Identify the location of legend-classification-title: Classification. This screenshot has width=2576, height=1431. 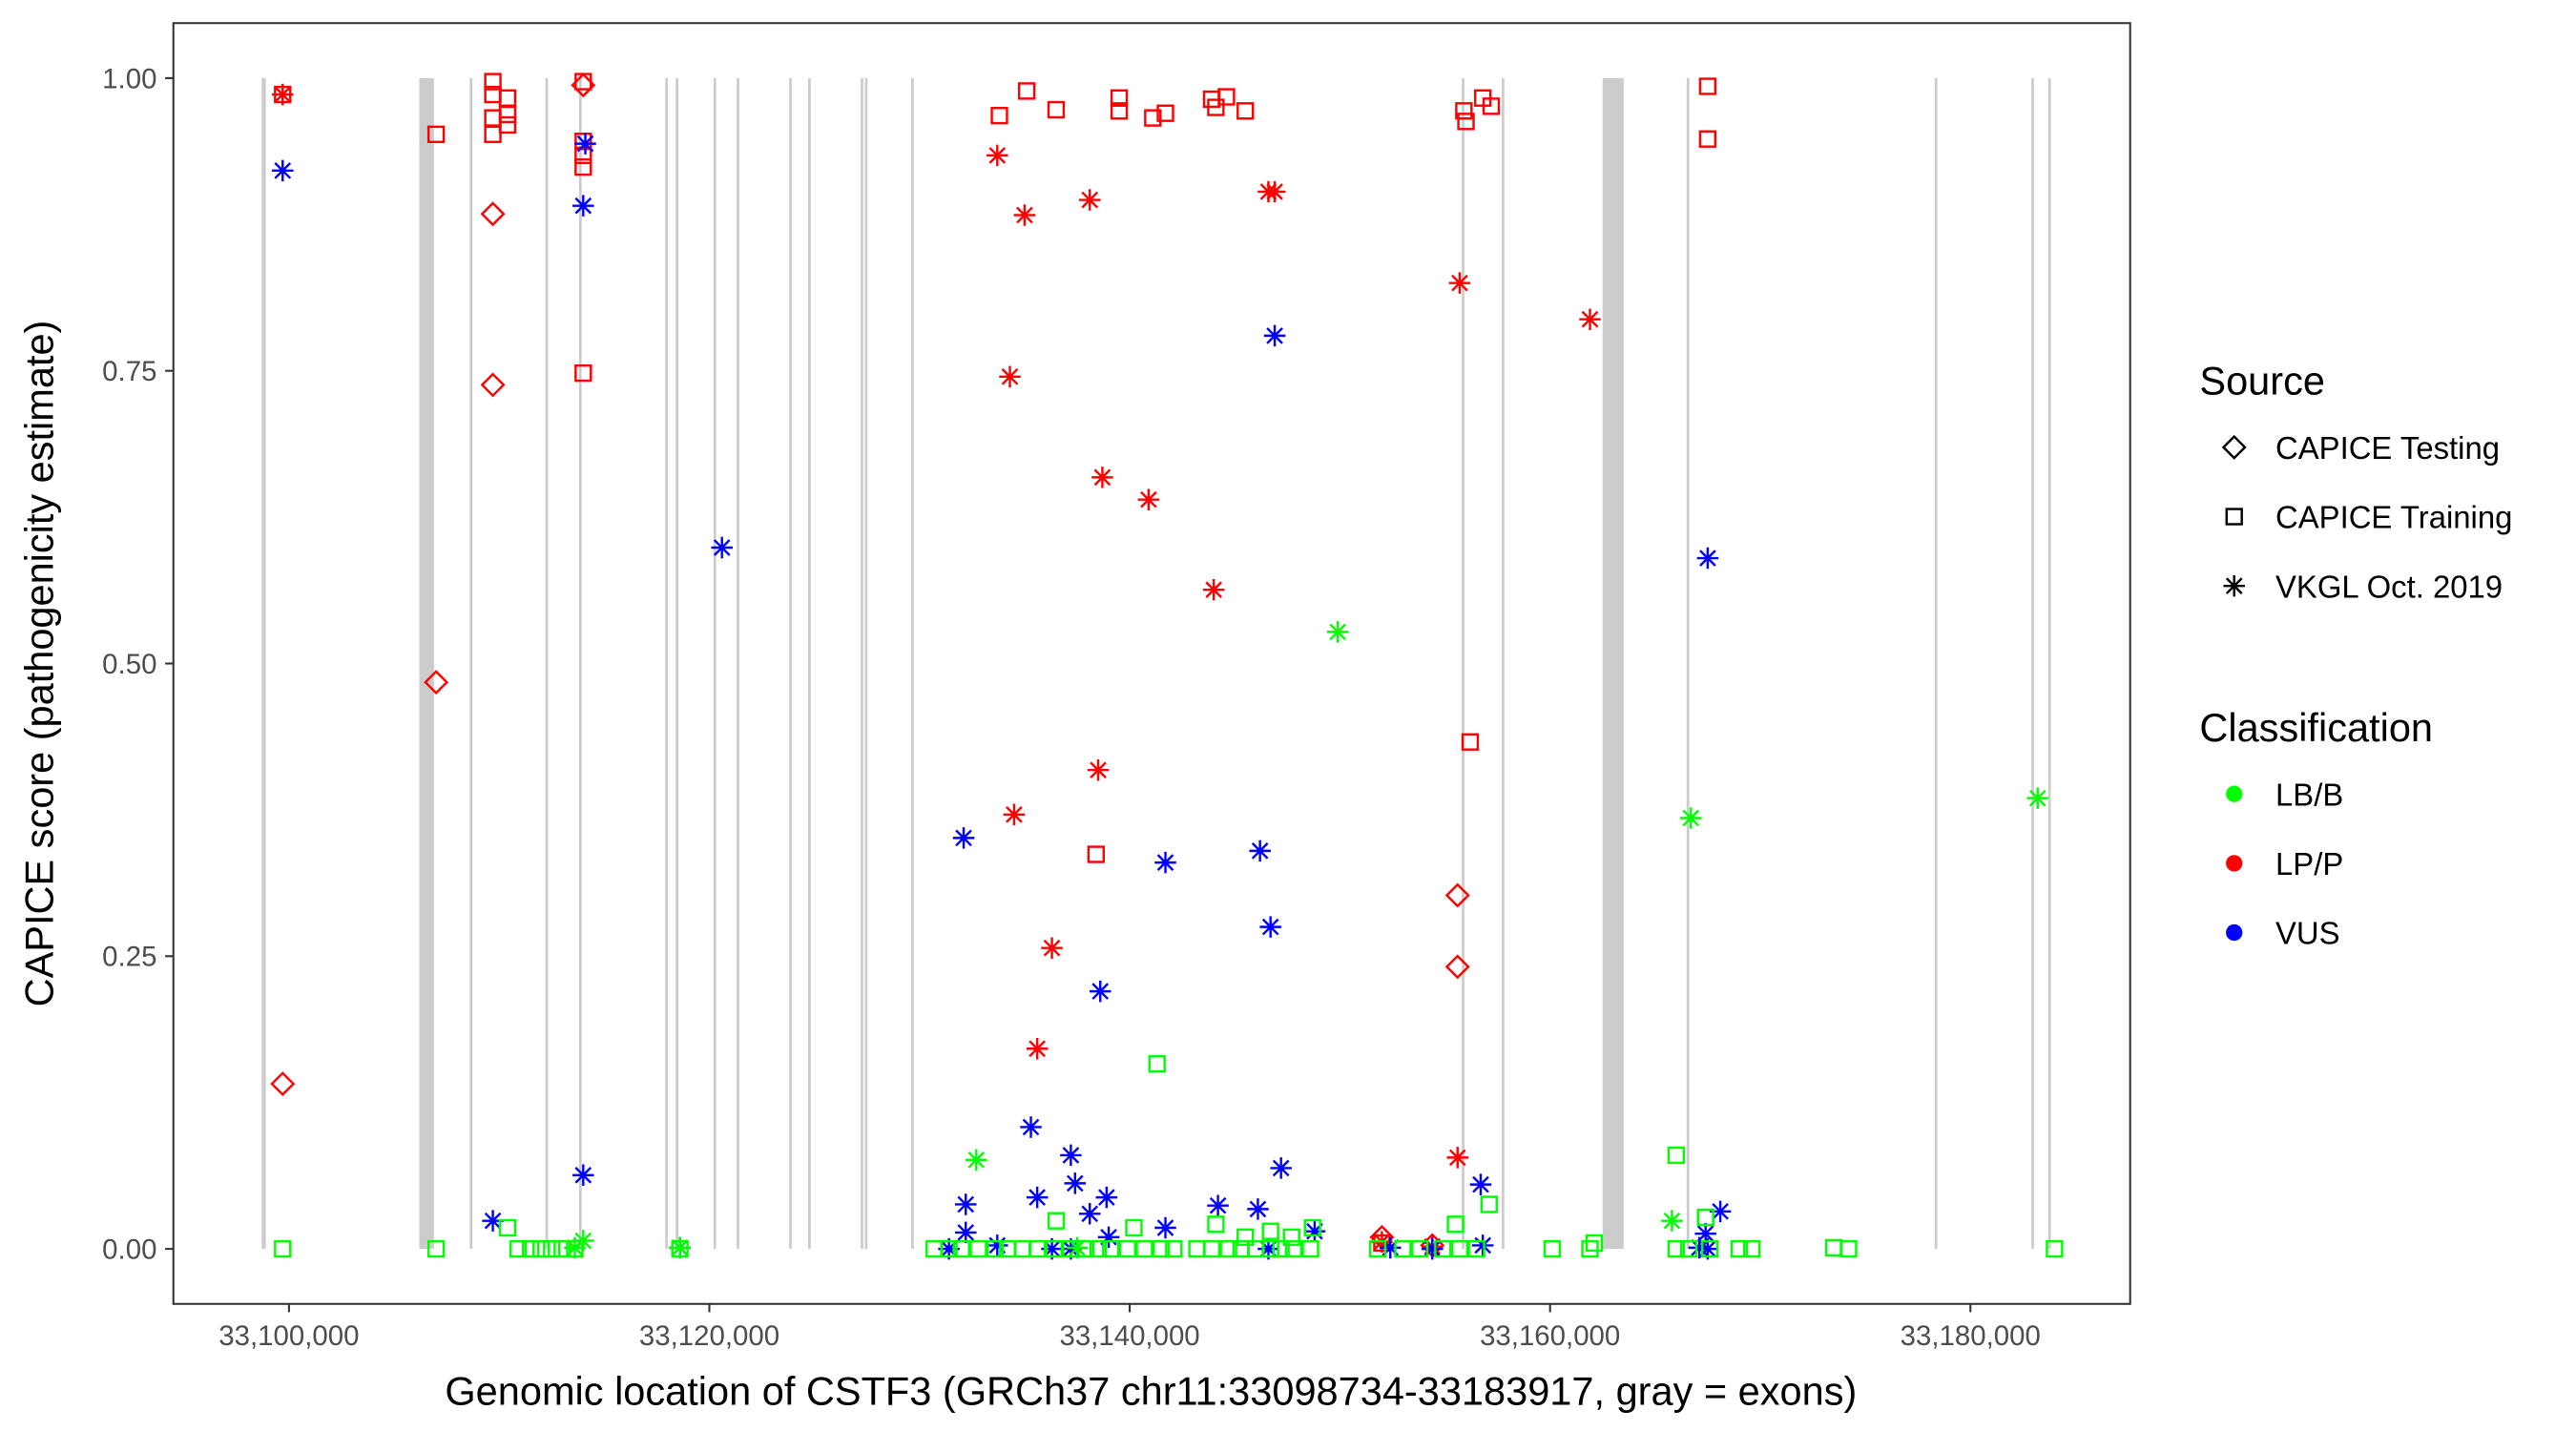
(2316, 727).